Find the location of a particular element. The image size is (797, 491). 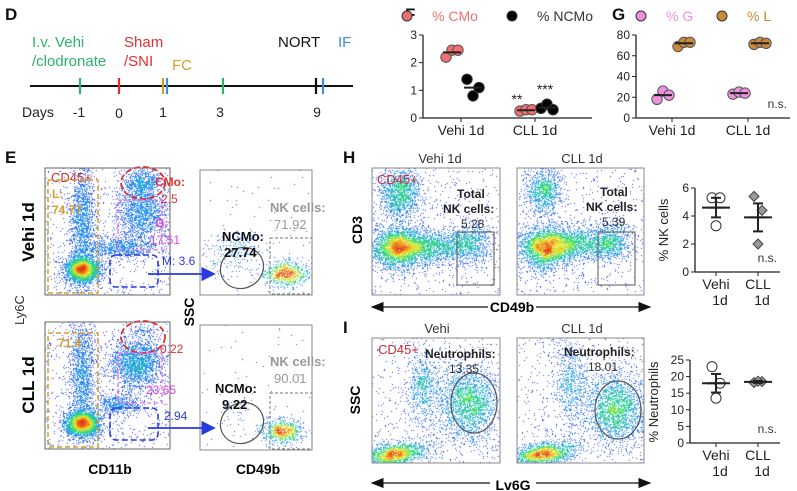

panel-label-e: E is located at coordinates (10, 157).